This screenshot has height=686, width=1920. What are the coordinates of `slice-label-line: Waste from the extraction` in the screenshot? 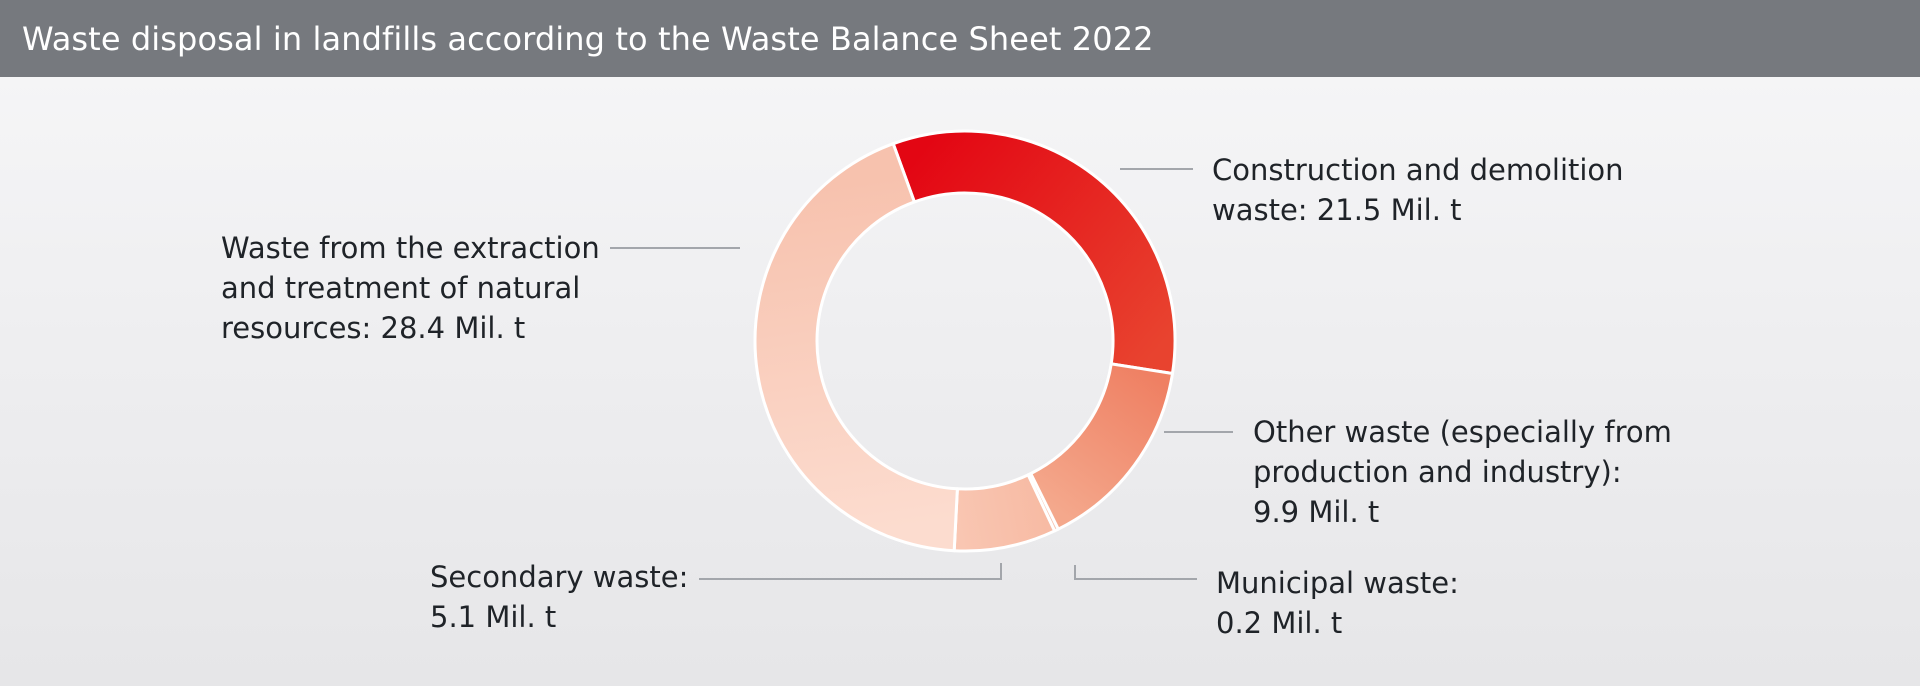 It's located at (410, 248).